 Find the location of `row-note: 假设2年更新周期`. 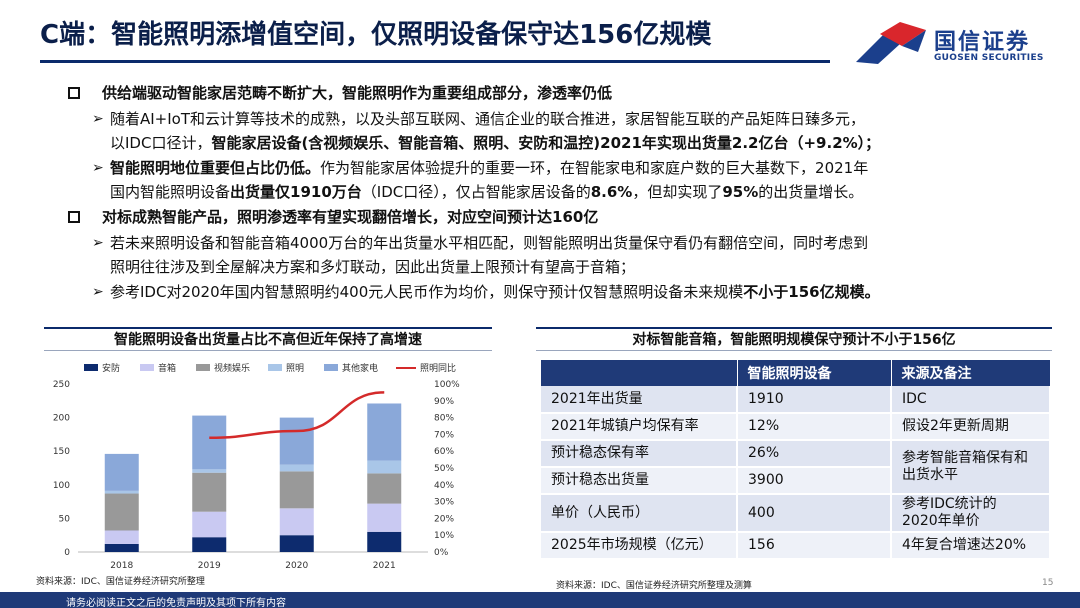

row-note: 假设2年更新周期 is located at coordinates (971, 427).